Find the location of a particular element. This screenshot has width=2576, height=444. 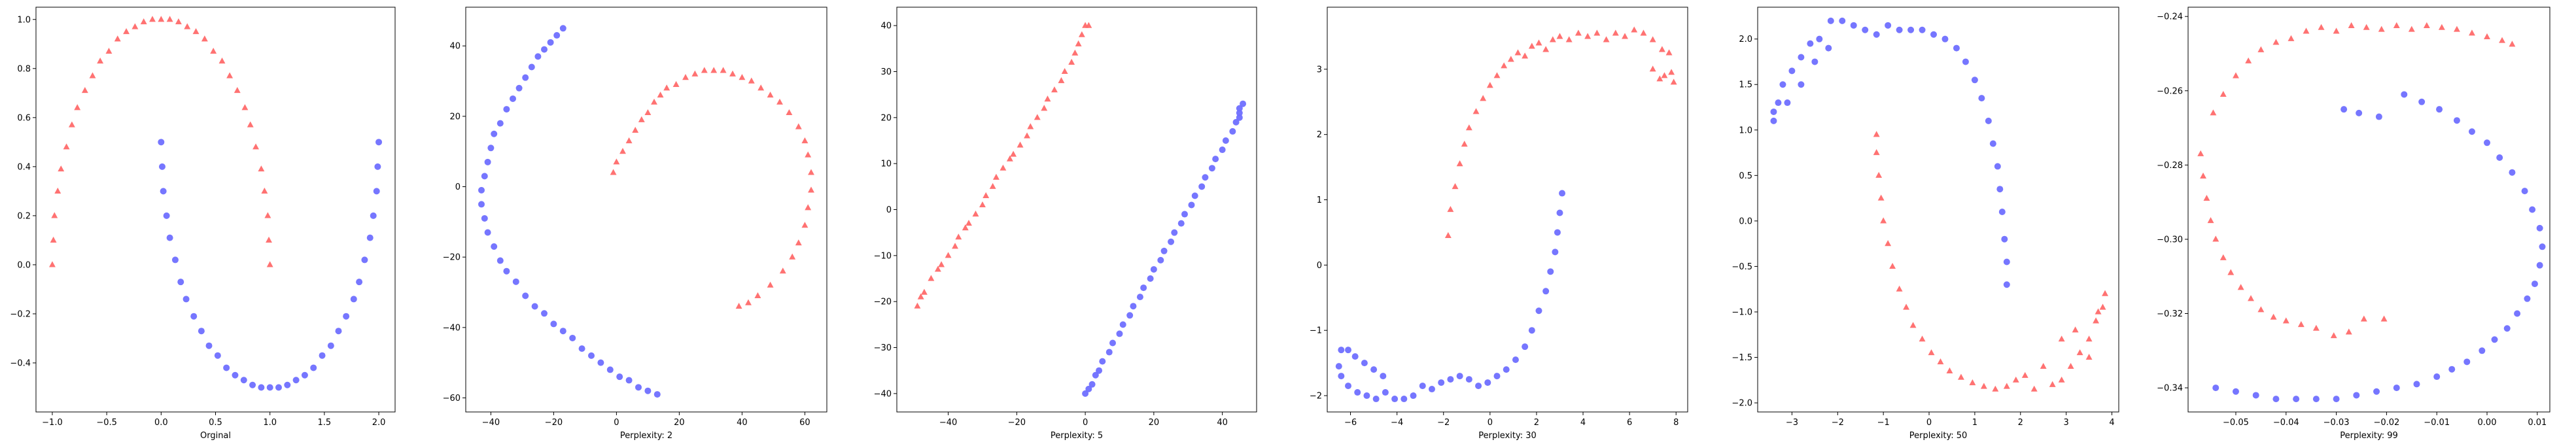

x-tick-label: 6 is located at coordinates (1629, 423).